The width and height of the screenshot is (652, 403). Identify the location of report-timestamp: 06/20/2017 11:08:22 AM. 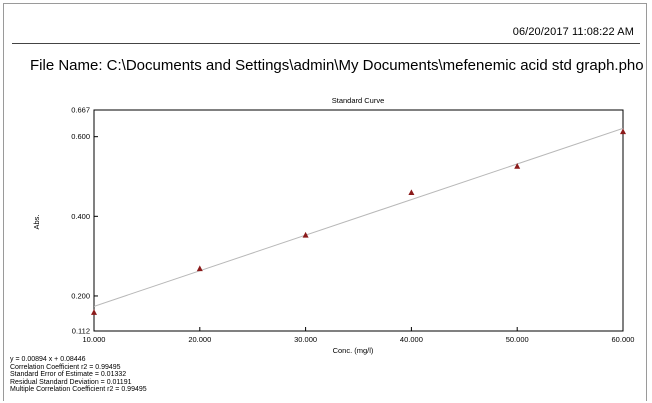
(573, 32).